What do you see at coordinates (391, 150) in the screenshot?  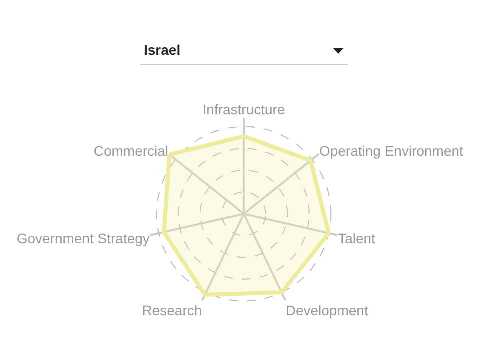 I see `spoke-label: Operating Environment` at bounding box center [391, 150].